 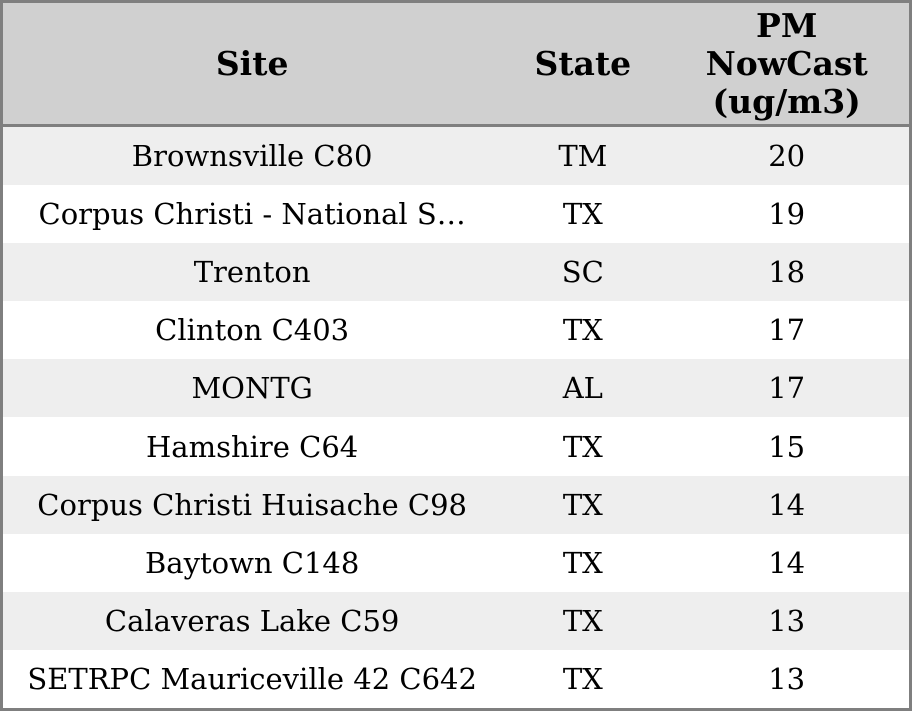 I want to click on table-row: MONTG AL 17, so click(x=456, y=388).